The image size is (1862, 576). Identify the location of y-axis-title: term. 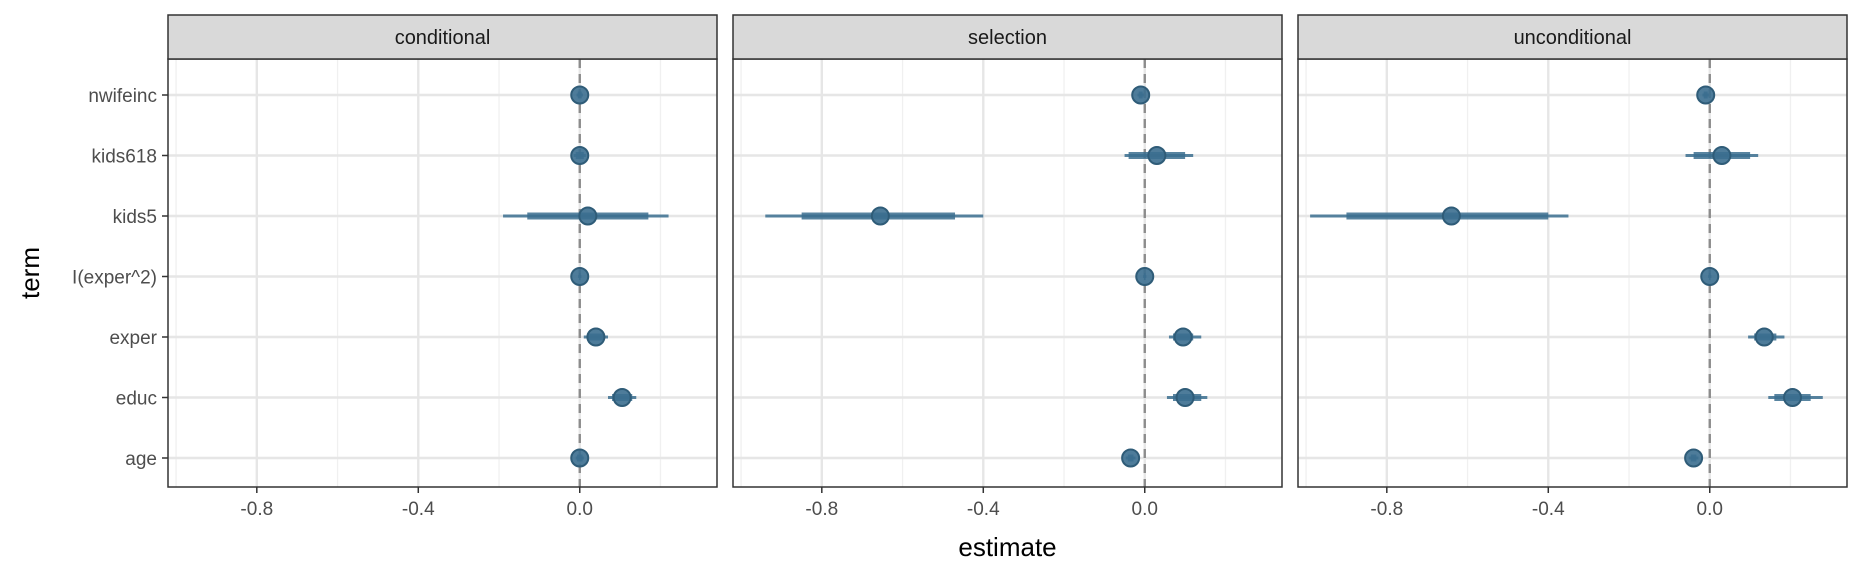
(30, 273).